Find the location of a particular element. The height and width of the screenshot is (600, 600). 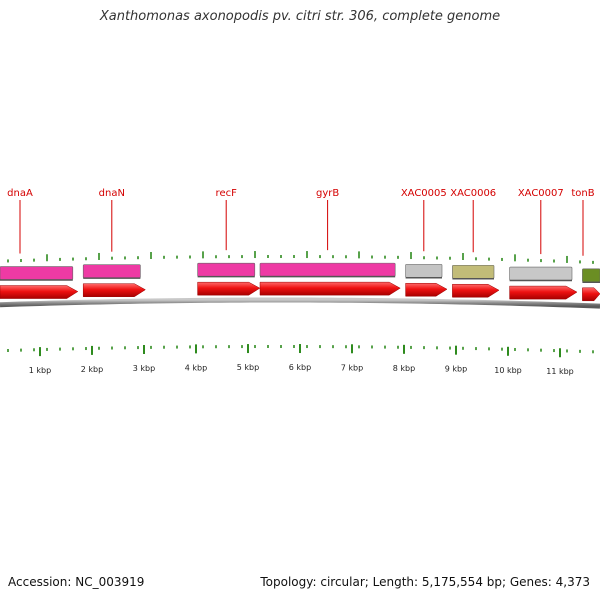

scale-tick-track is located at coordinates (300, 351).